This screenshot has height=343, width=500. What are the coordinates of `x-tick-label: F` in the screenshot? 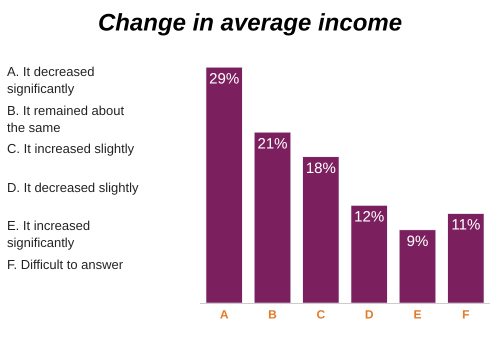 It's located at (466, 314).